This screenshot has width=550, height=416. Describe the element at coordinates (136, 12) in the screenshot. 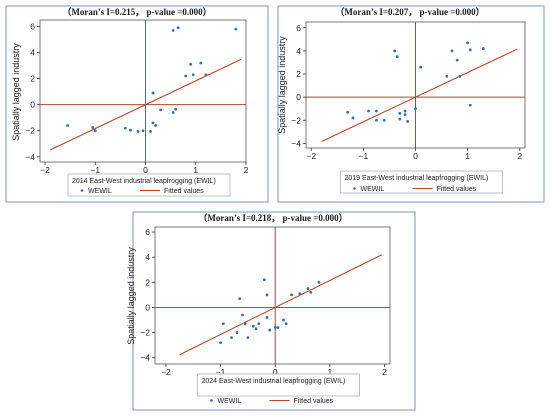

I see `chart-title: （Moran’s I=0.215， p-value =0.000）` at that location.